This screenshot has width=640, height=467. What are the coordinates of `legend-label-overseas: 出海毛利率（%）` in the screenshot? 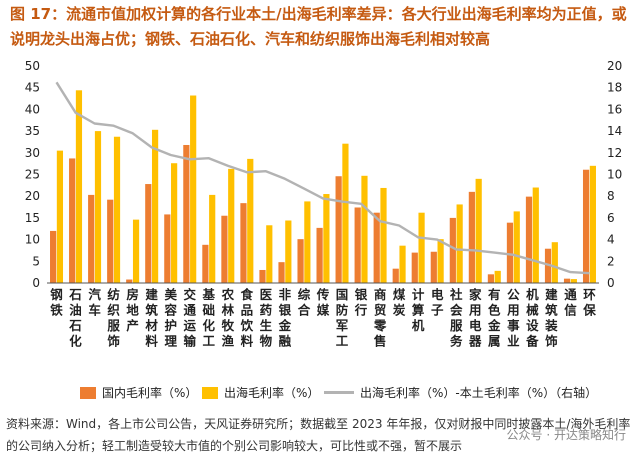 It's located at (272, 393).